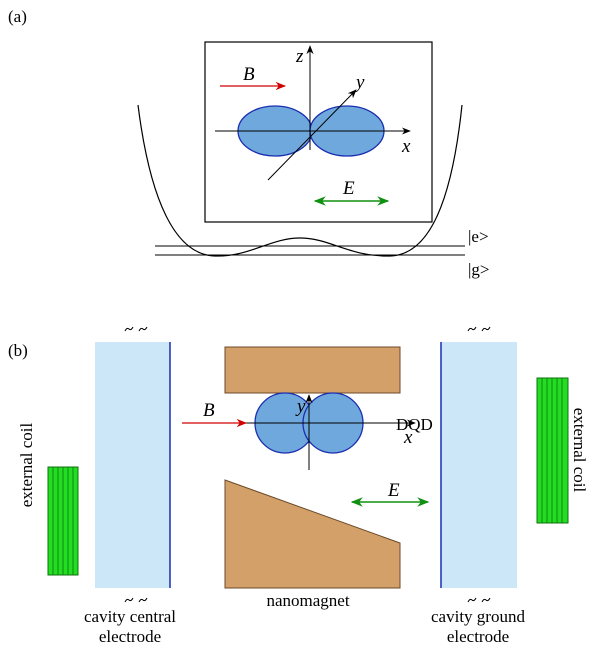  What do you see at coordinates (312, 135) in the screenshot?
I see `y-axis` at bounding box center [312, 135].